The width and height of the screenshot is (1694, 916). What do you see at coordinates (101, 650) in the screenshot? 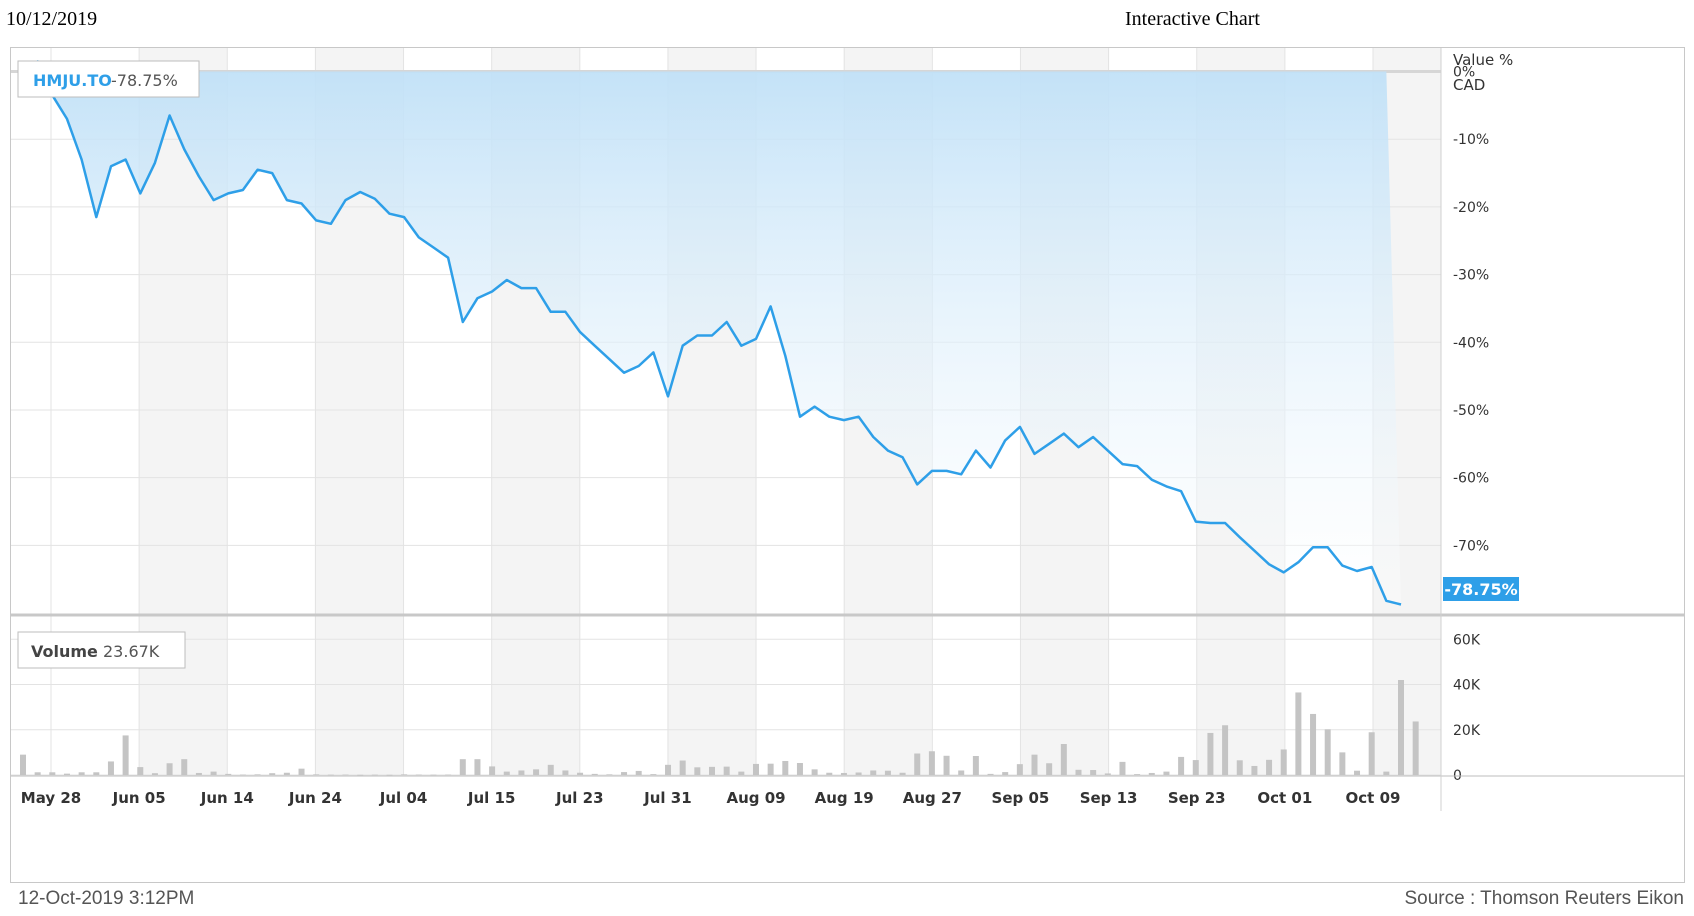
I see `volume-legend: Volume 23.67K` at bounding box center [101, 650].